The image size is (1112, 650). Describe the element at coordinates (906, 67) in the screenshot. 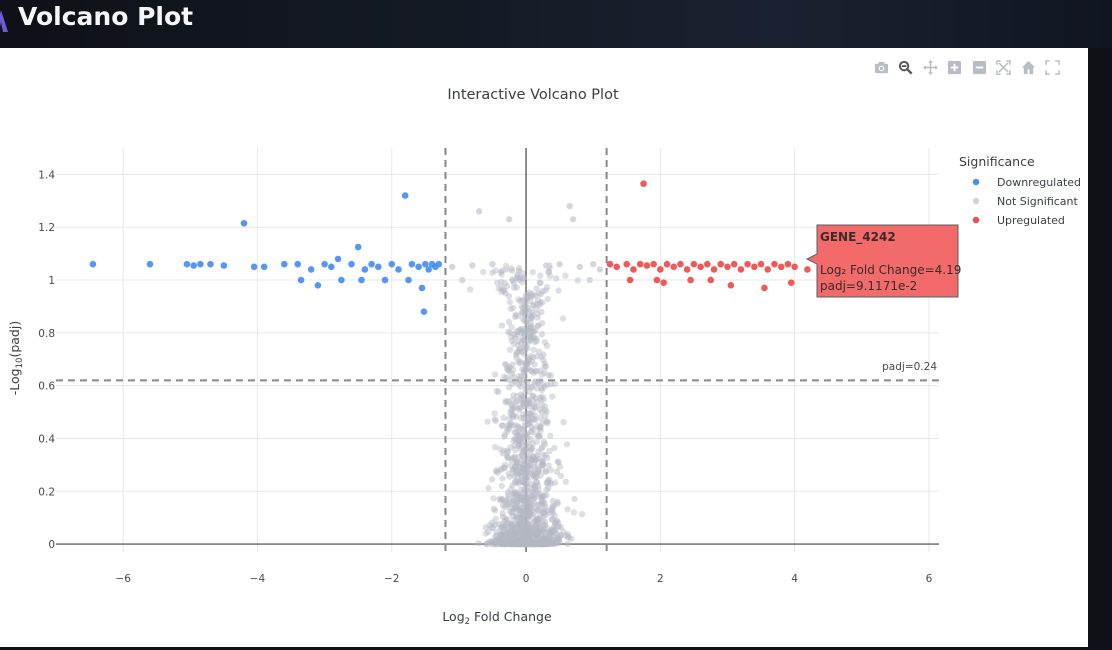

I see `zoom-icon` at that location.